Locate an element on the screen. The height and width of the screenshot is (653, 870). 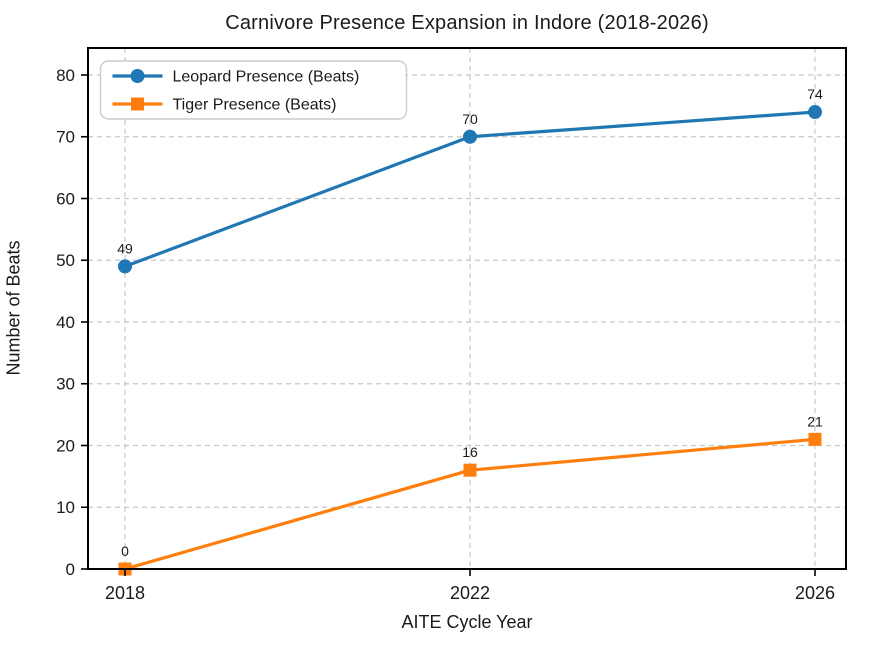
x-tick-label: 2026 is located at coordinates (815, 593).